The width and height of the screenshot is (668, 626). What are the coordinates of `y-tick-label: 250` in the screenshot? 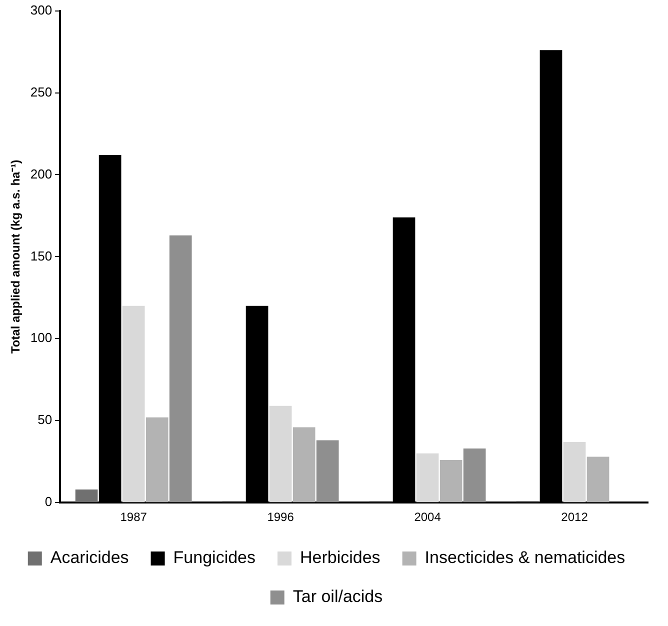 It's located at (41, 92).